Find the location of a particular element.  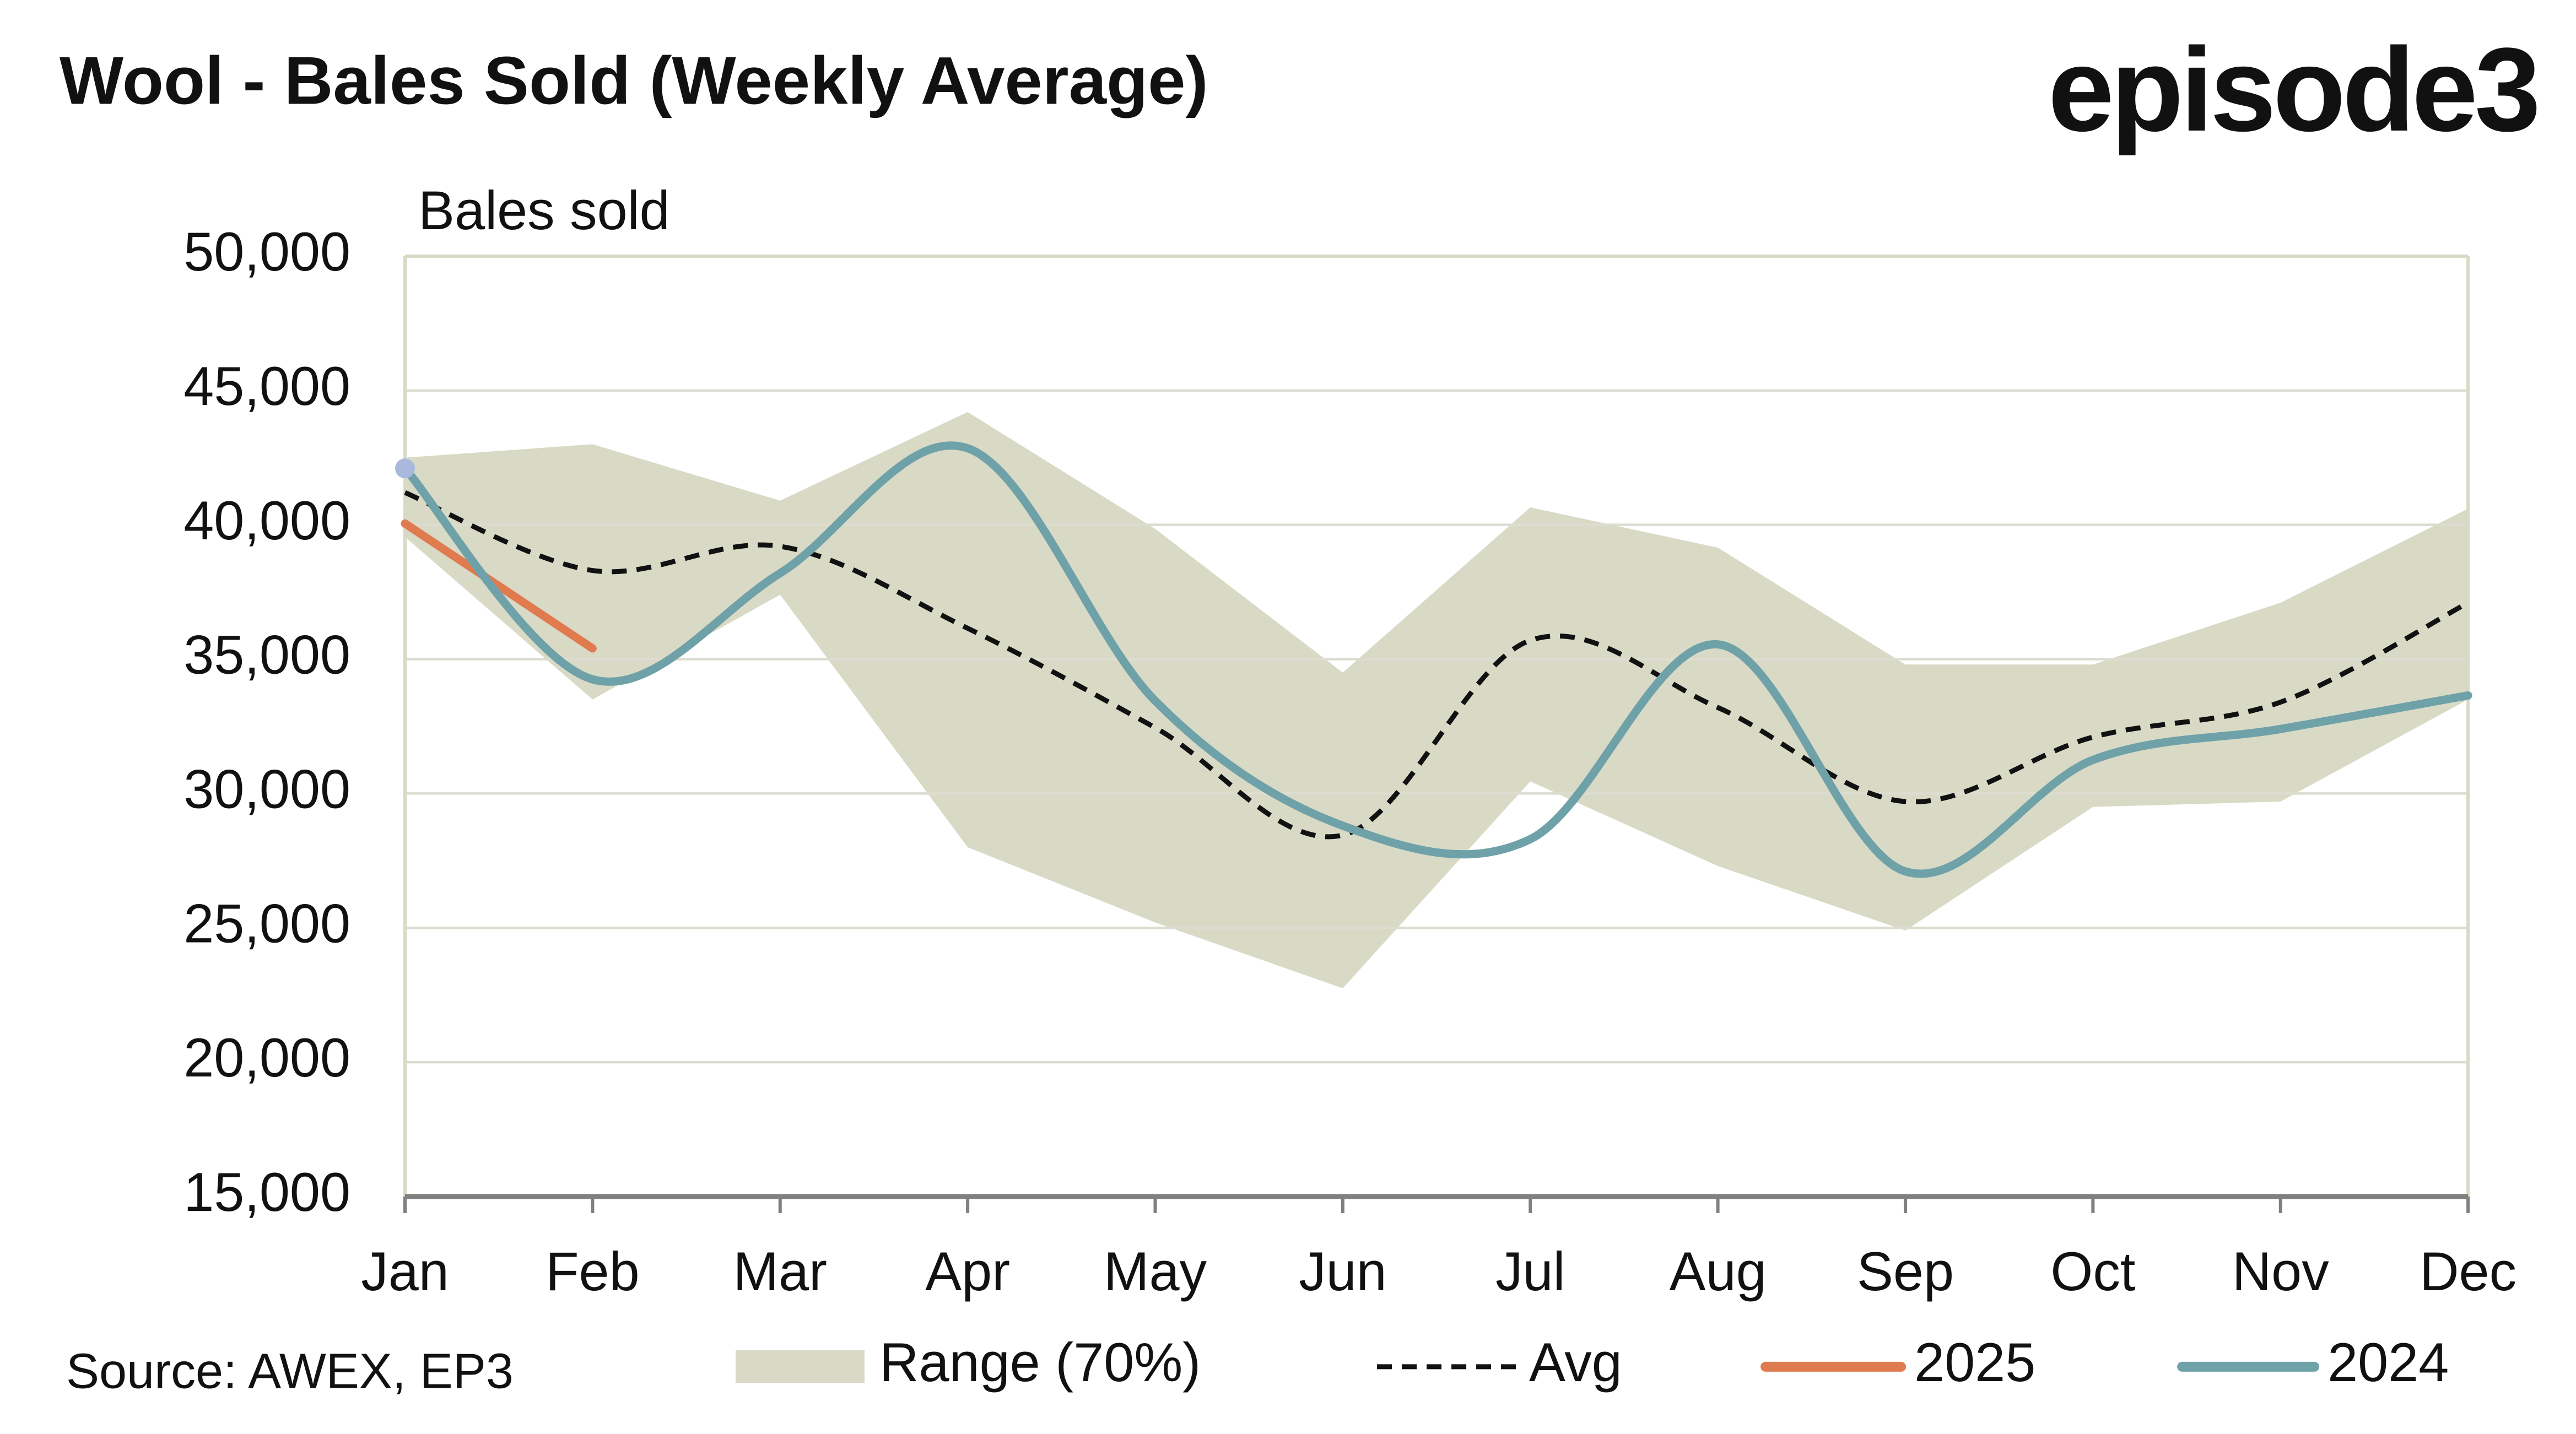

x-tick-label: Aug is located at coordinates (1718, 1272).